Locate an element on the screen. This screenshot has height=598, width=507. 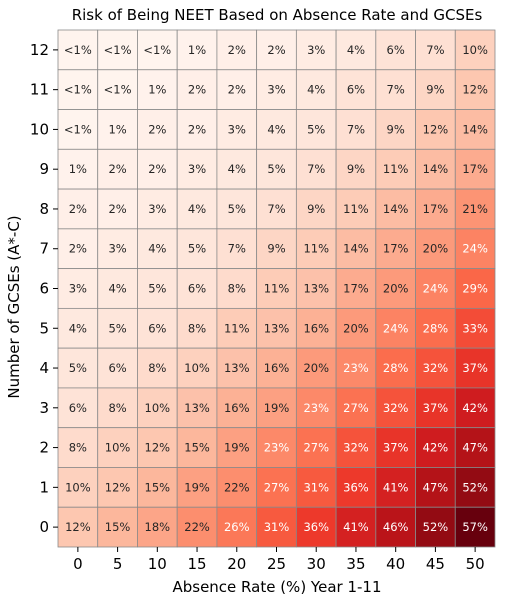
cell-label: 1% is located at coordinates (117, 129).